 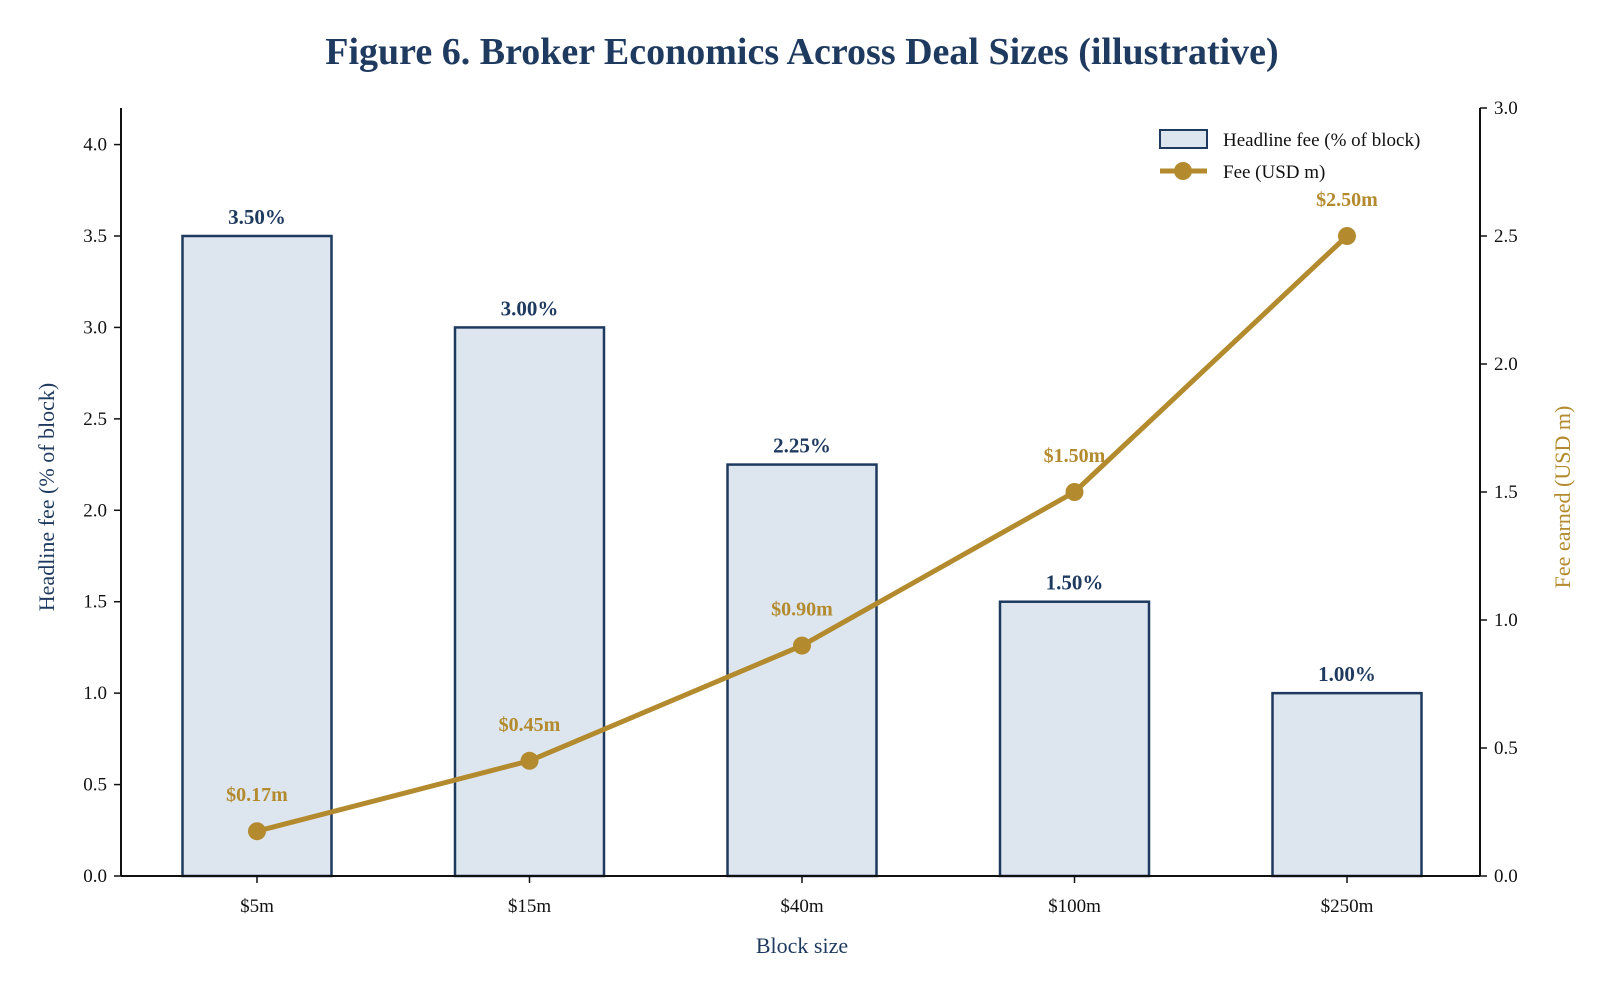 What do you see at coordinates (1183, 171) in the screenshot?
I see `legend-line-marker` at bounding box center [1183, 171].